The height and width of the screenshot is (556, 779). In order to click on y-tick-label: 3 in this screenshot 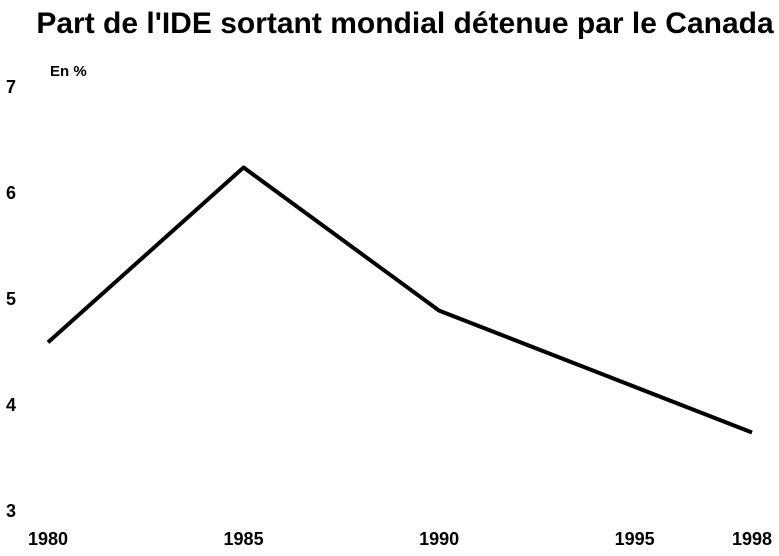, I will do `click(11, 511)`.